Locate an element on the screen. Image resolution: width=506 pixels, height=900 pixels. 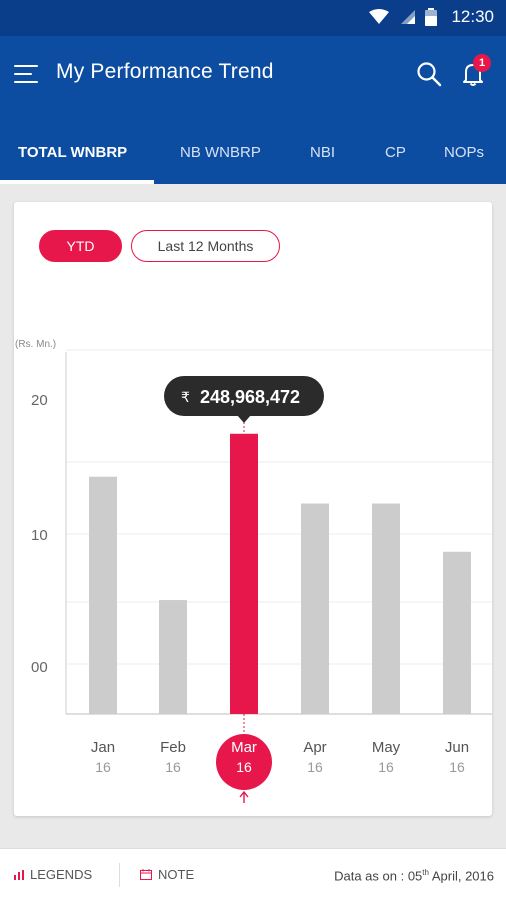
app-bar: My Performance Trend 1 is located at coordinates (253, 76).